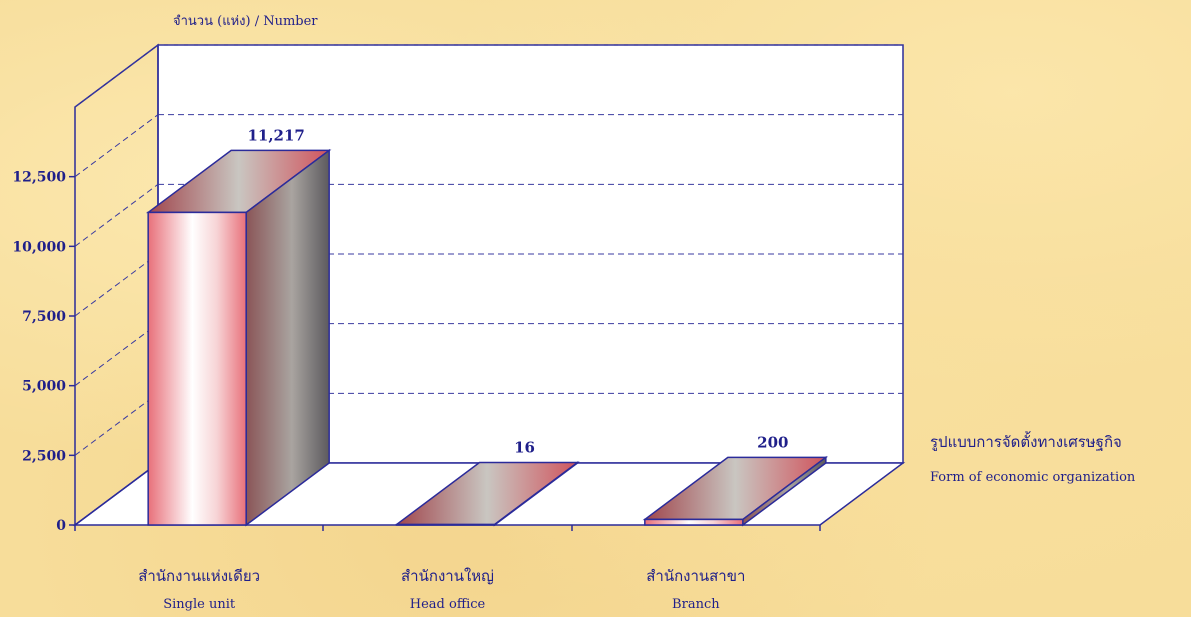 The height and width of the screenshot is (617, 1191). I want to click on bar-side, so click(287, 337).